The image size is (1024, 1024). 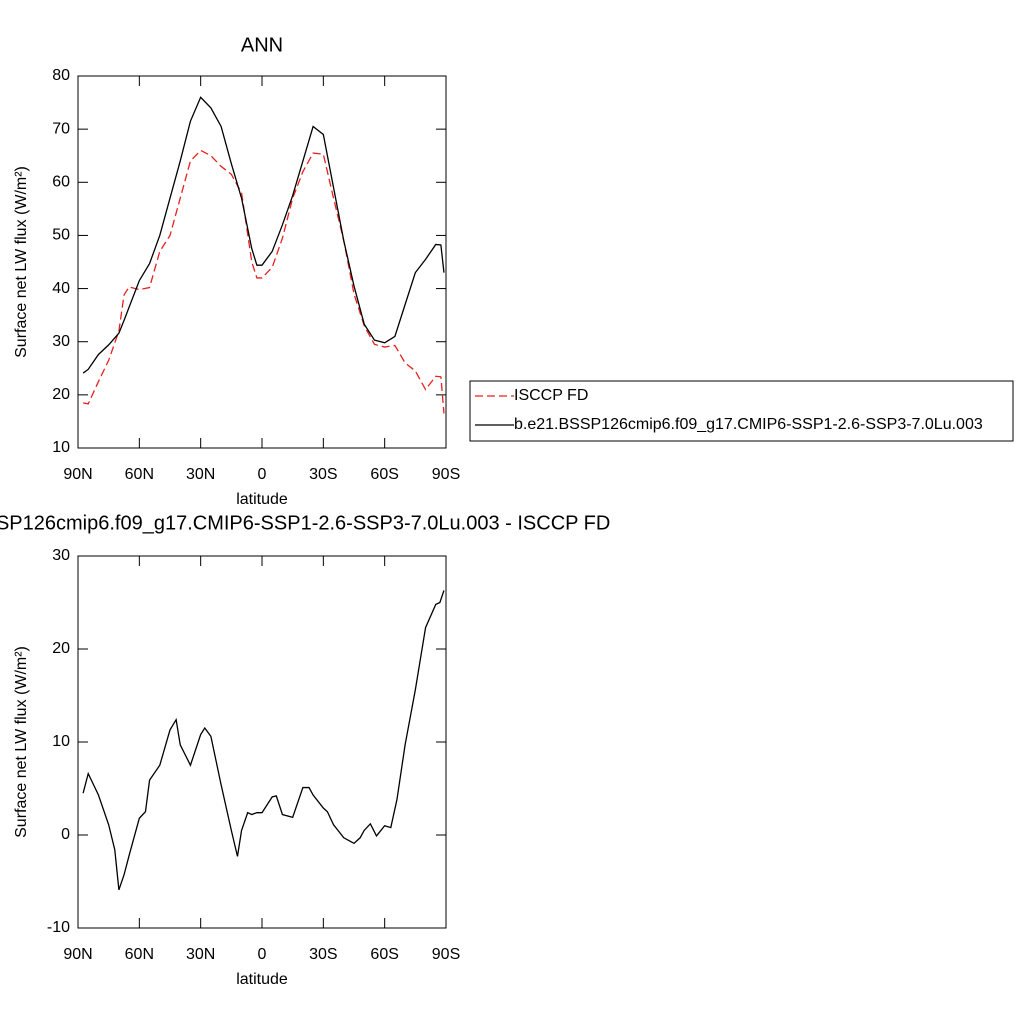 I want to click on y-tick-label: -10, so click(x=58, y=927).